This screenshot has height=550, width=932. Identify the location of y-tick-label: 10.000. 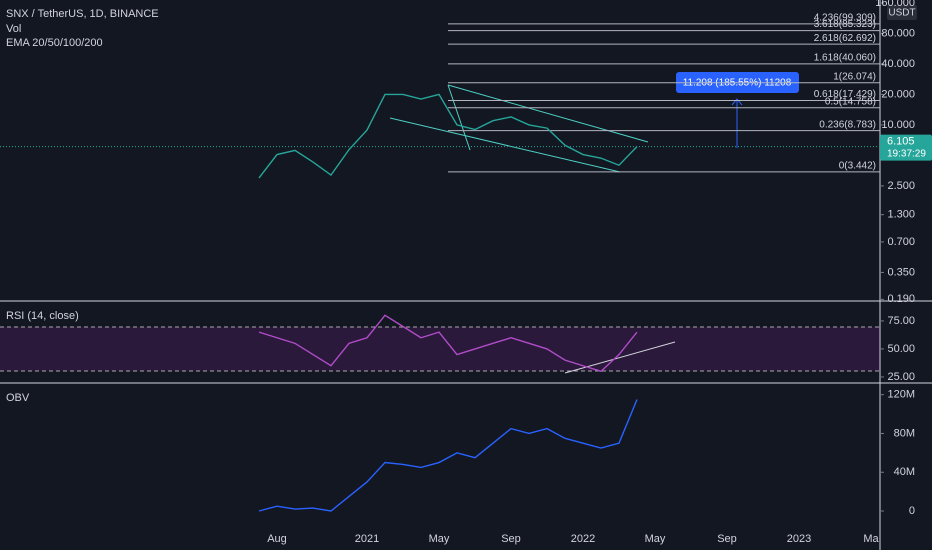
(898, 125).